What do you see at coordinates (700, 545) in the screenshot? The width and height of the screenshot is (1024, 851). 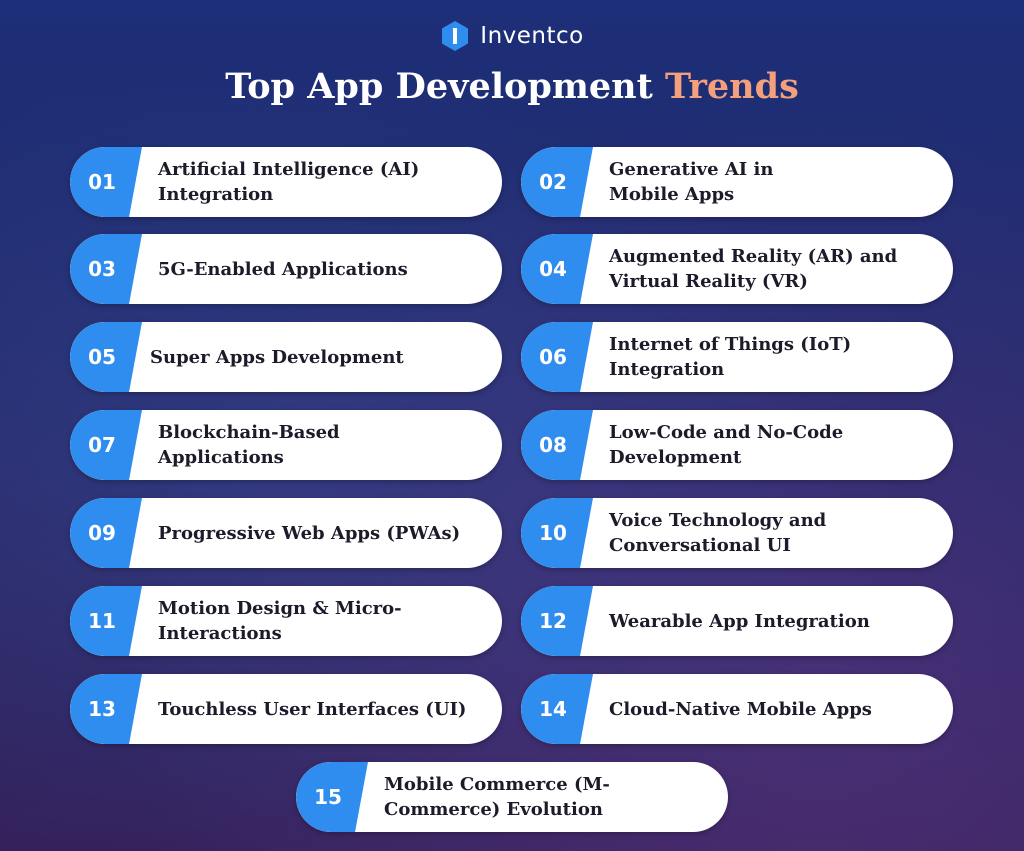 I see `trend-label-line2: Conversational UI` at bounding box center [700, 545].